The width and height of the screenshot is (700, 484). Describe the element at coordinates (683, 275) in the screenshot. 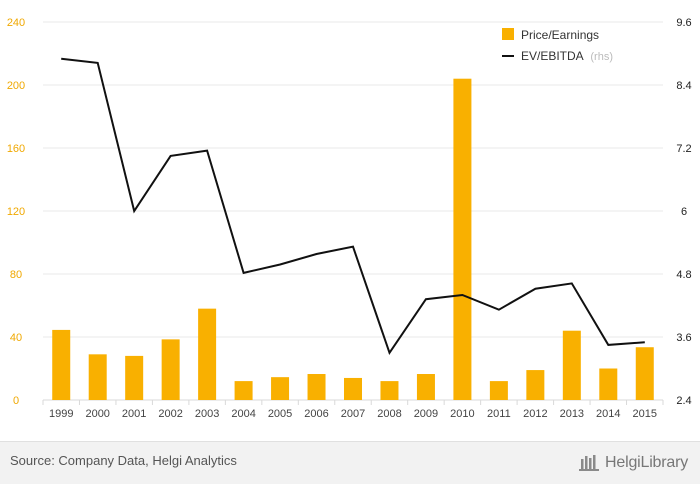

I see `right-axis-tick-label: 4.8` at that location.